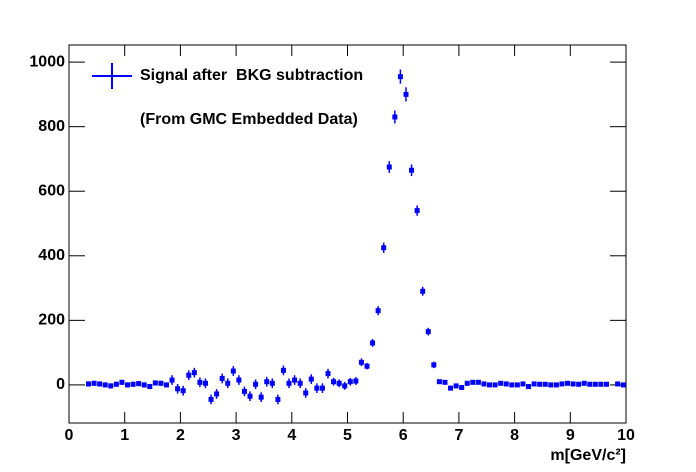 Image resolution: width=696 pixels, height=472 pixels. Describe the element at coordinates (51, 255) in the screenshot. I see `y-tick-label: 400` at that location.